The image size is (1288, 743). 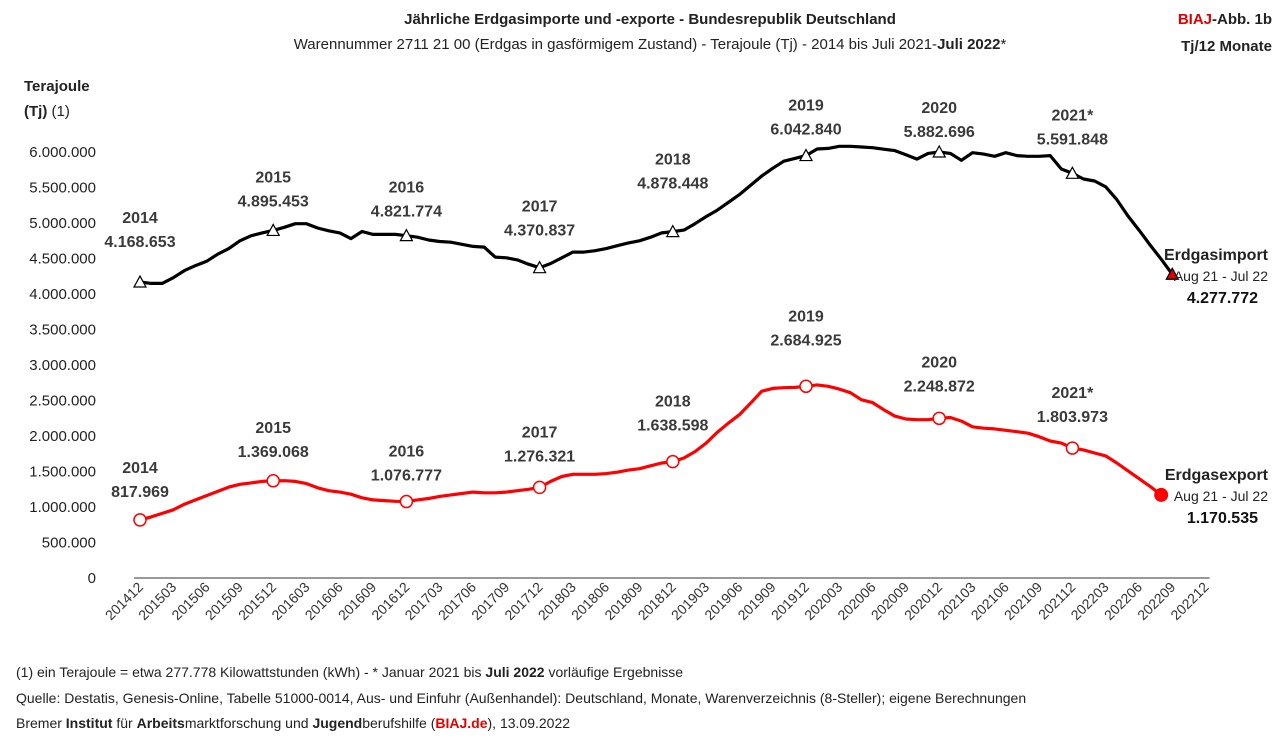 What do you see at coordinates (1222, 298) in the screenshot?
I see `end-value-label: 4.277.772` at bounding box center [1222, 298].